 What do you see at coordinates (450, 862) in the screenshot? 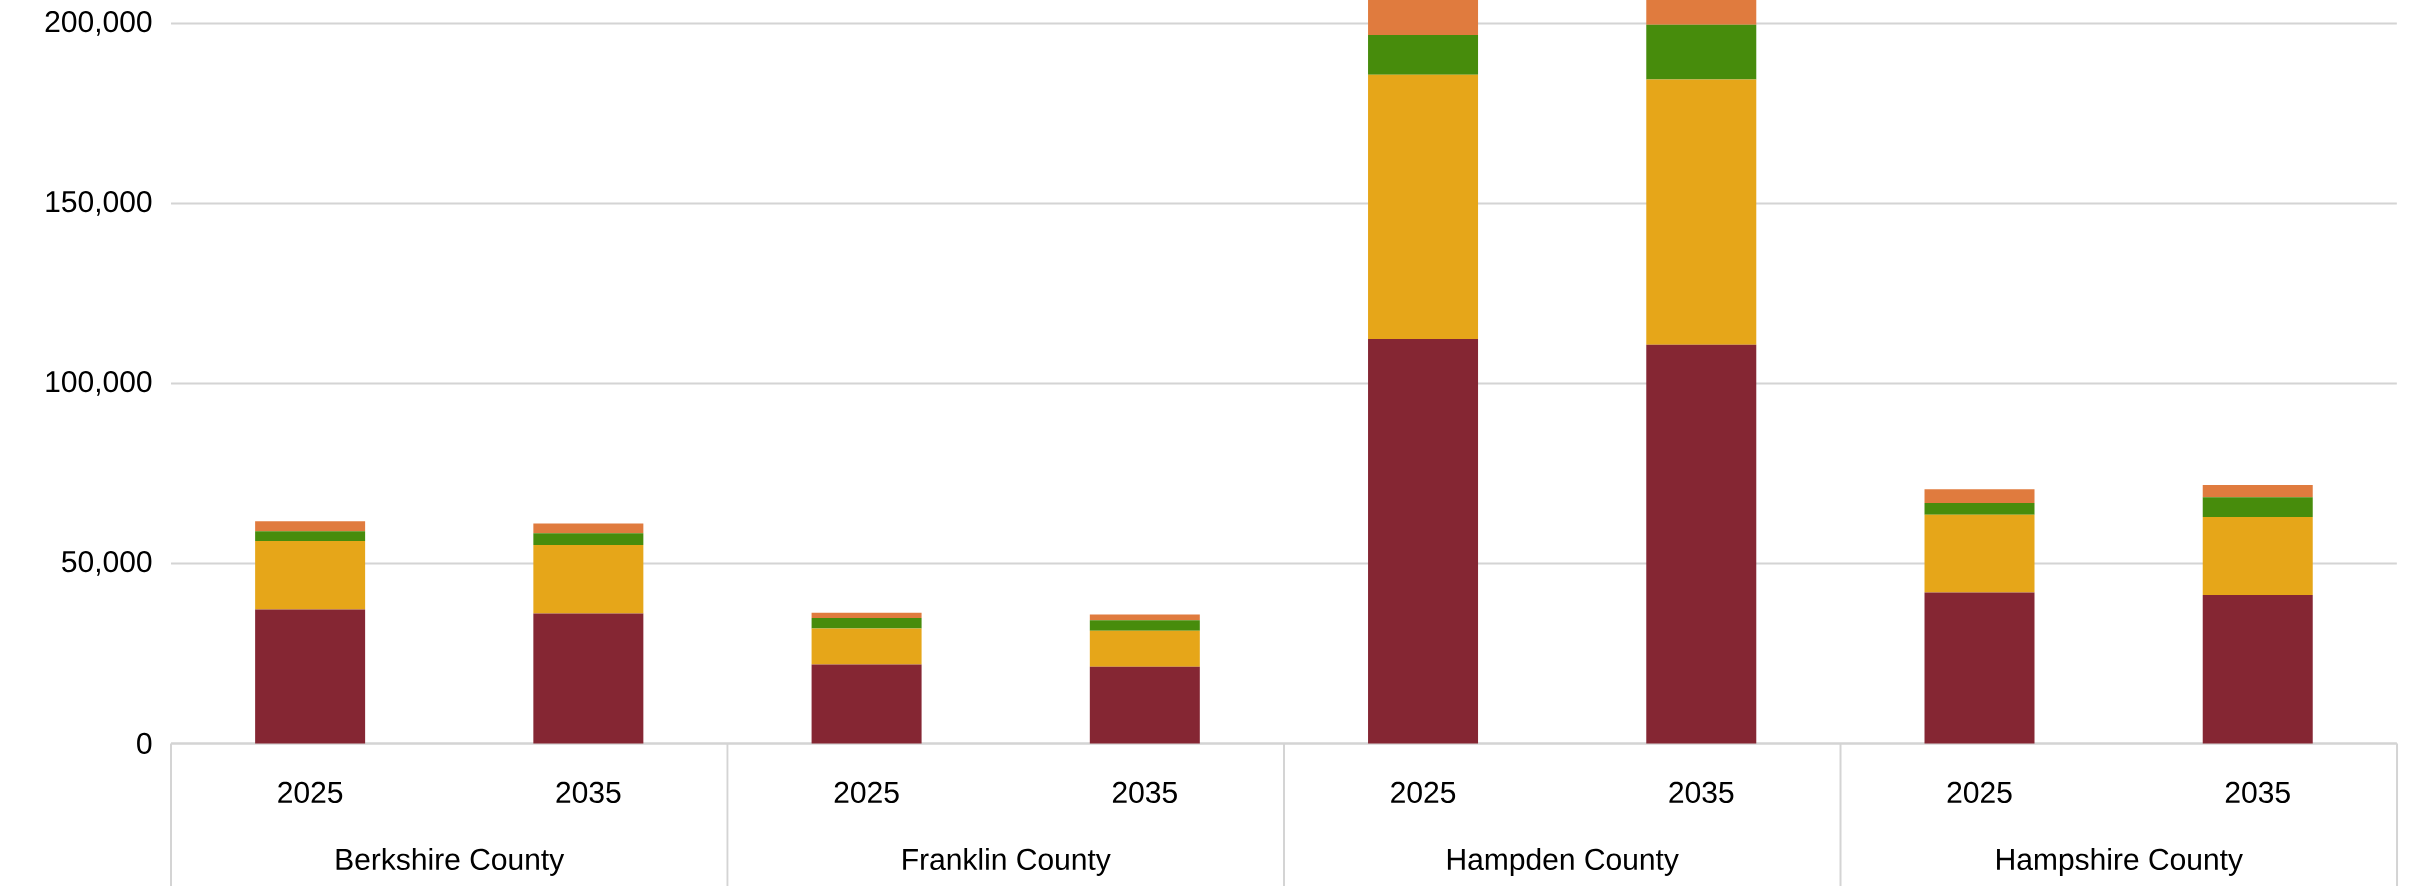
I see `text: Berkshire County` at bounding box center [450, 862].